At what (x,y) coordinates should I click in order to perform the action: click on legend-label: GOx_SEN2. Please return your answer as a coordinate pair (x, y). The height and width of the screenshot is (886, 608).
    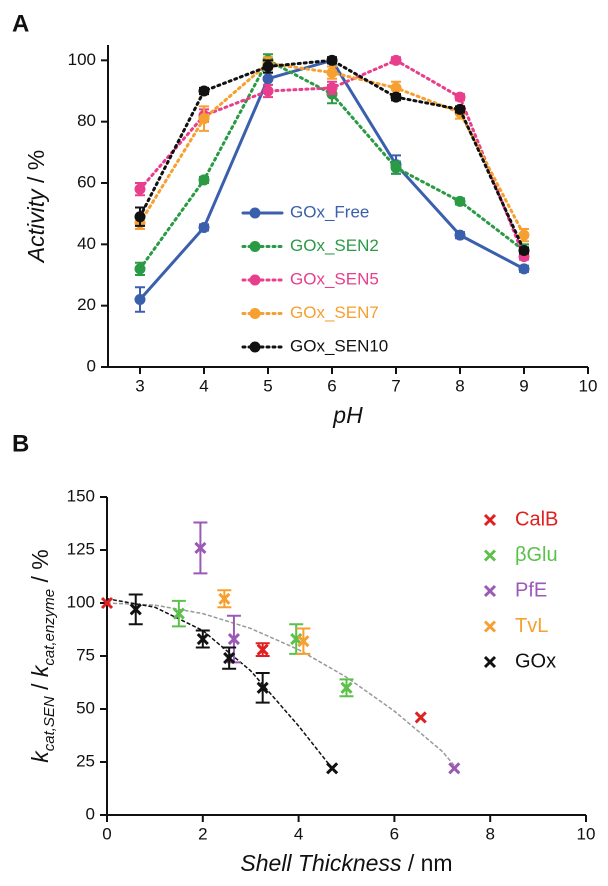
    Looking at the image, I should click on (334, 245).